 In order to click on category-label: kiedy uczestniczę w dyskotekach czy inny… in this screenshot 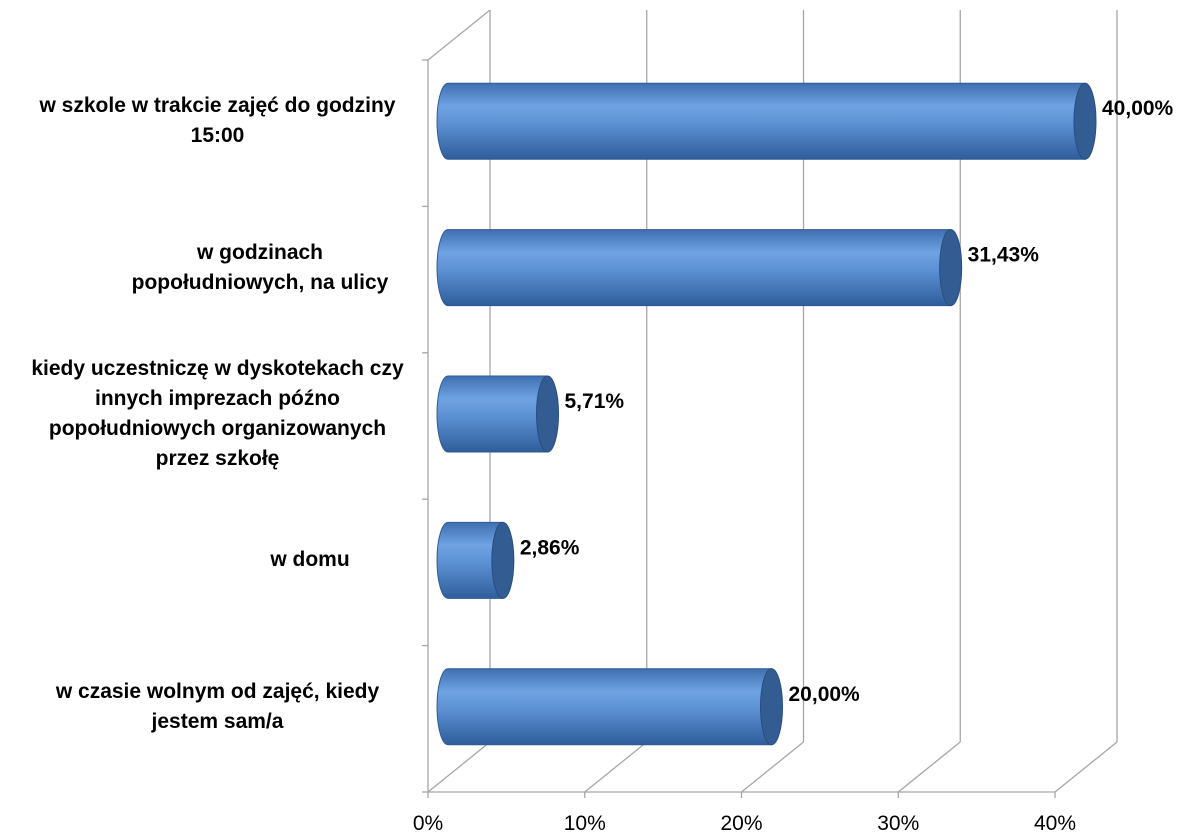, I will do `click(217, 413)`.